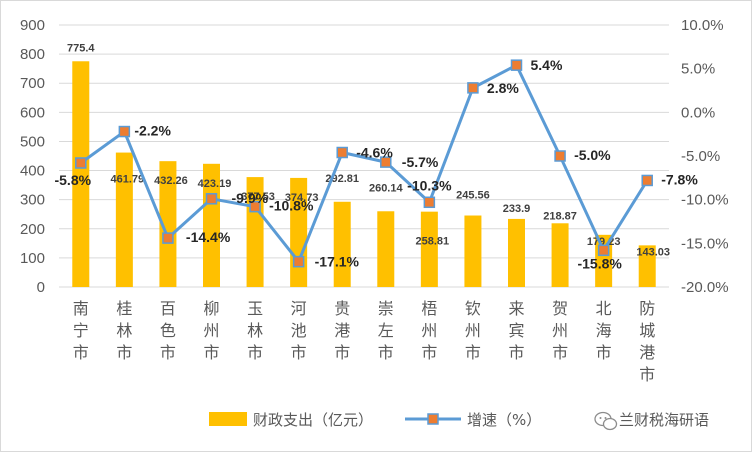  What do you see at coordinates (503, 88) in the screenshot?
I see `line-data-label: 2.8%` at bounding box center [503, 88].